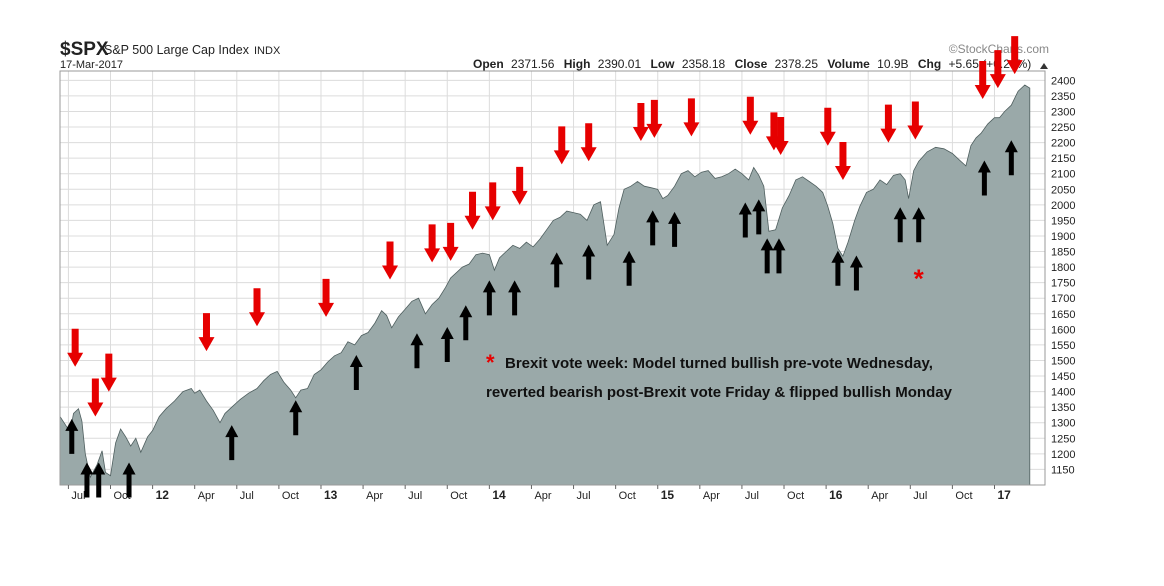 Image resolution: width=1164 pixels, height=586 pixels. Describe the element at coordinates (1063, 159) in the screenshot. I see `y-tick-label-20: 2150` at that location.